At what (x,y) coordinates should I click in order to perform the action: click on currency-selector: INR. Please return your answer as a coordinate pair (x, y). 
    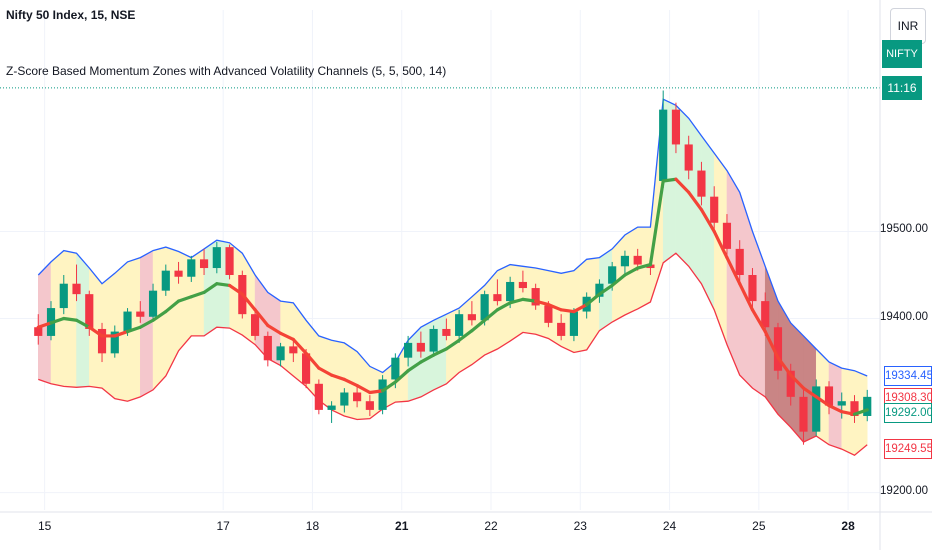
    Looking at the image, I should click on (908, 26).